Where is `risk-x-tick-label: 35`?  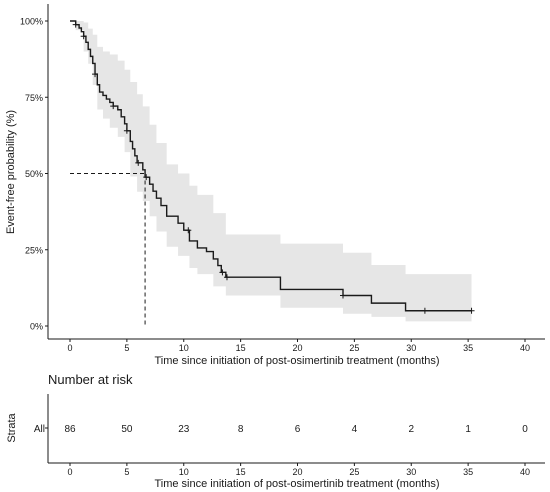
risk-x-tick-label: 35 is located at coordinates (468, 472).